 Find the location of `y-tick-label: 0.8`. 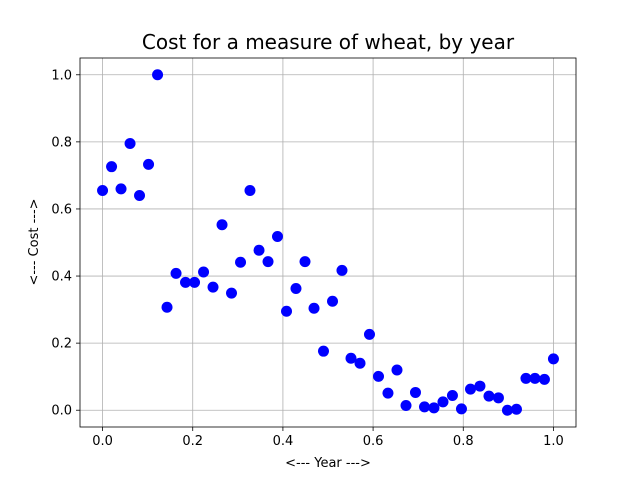

y-tick-label: 0.8 is located at coordinates (61, 142).